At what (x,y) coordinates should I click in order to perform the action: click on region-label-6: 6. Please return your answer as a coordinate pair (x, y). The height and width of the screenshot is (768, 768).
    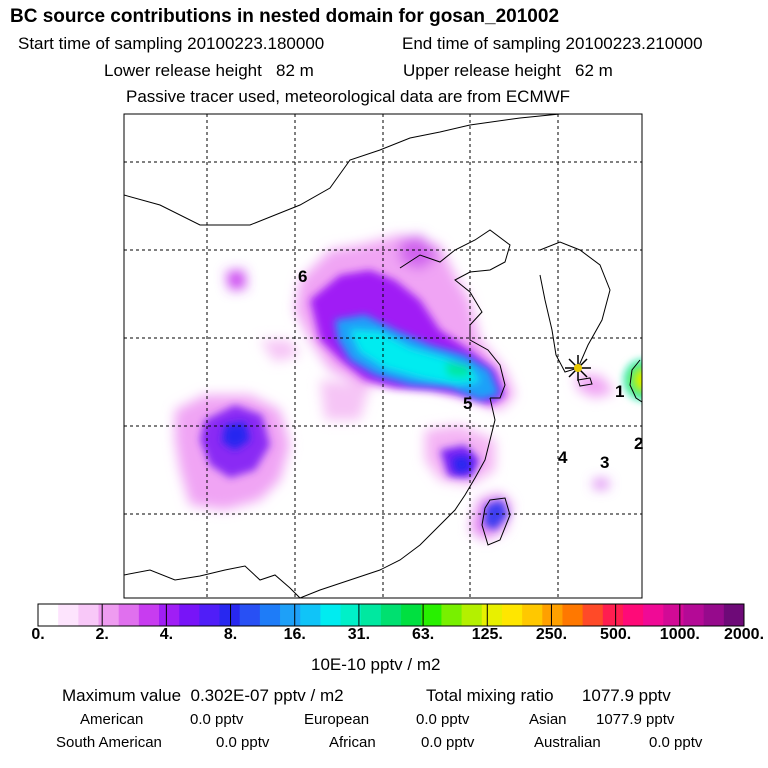
    Looking at the image, I should click on (302, 276).